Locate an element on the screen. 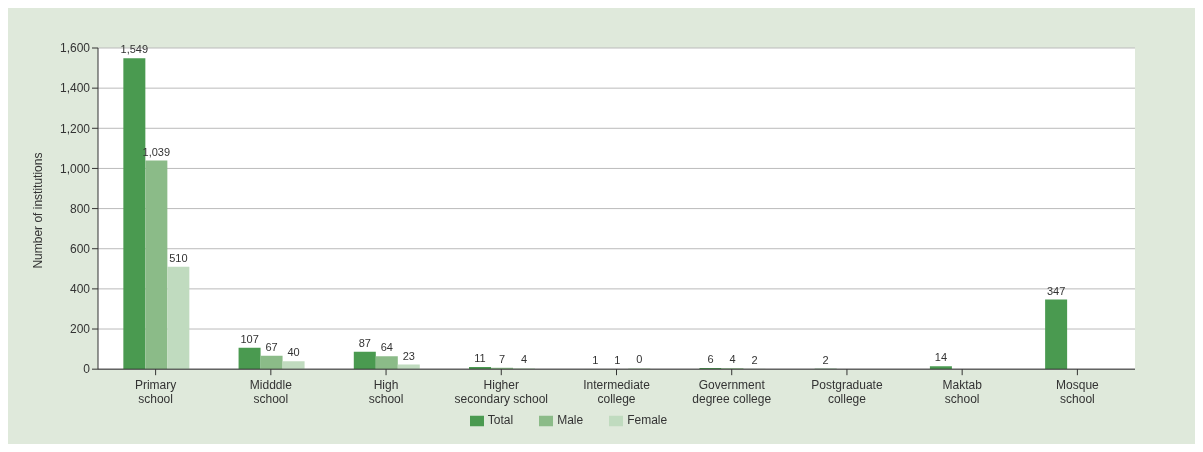 The image size is (1203, 452). x-tick-label: Postgraduate college is located at coordinates (847, 392).